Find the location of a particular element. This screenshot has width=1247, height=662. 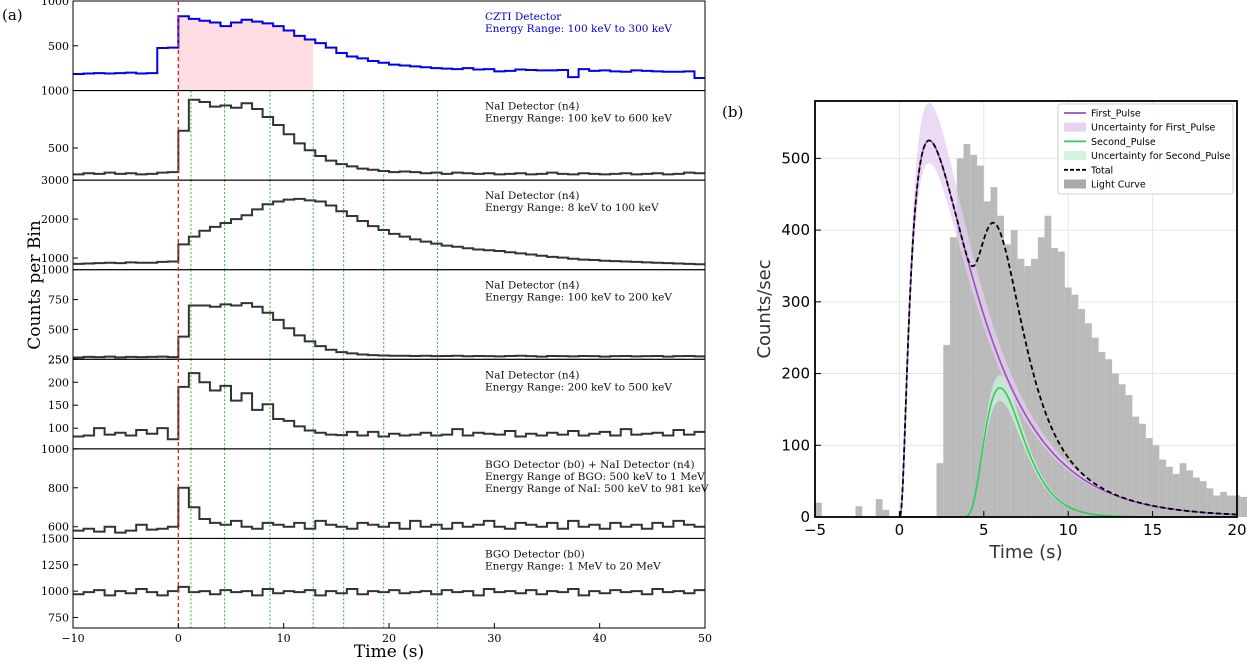

x-tick-label: 0 is located at coordinates (900, 530).